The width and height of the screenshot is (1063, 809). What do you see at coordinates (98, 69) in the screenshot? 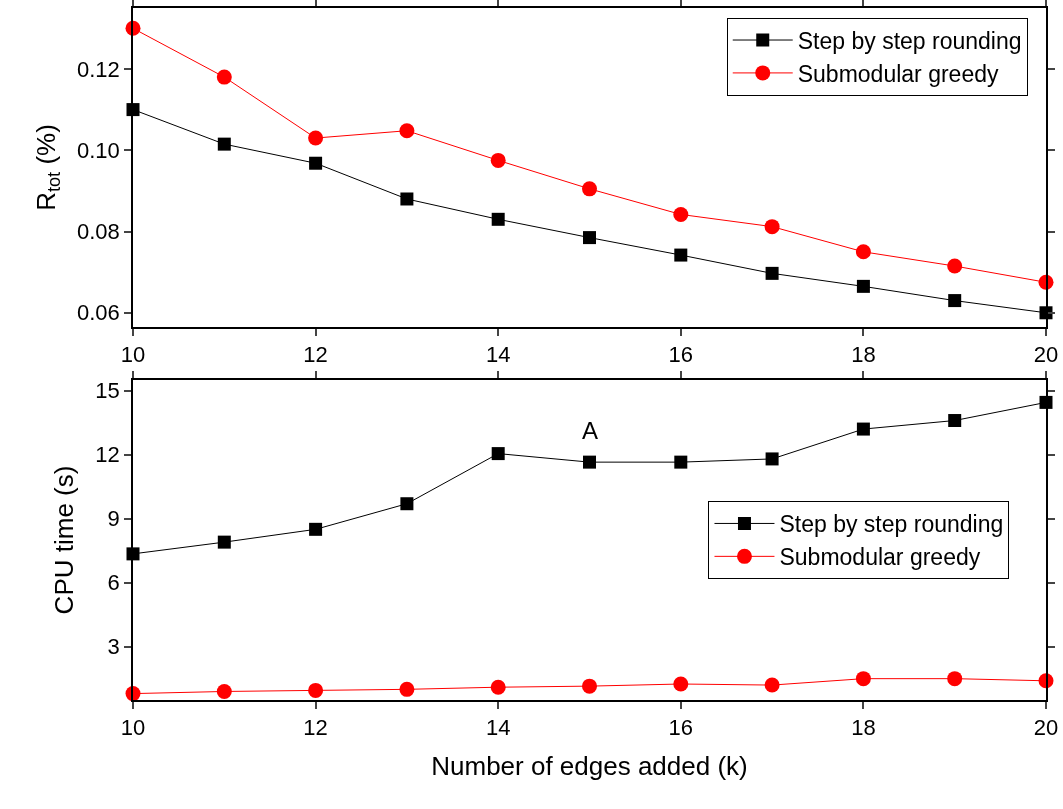
I see `y-tick-label: 0.12` at bounding box center [98, 69].